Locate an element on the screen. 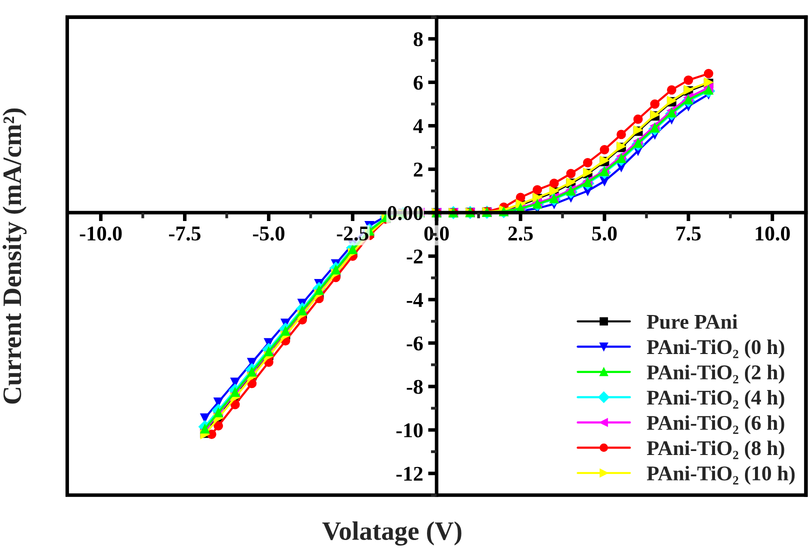 This screenshot has height=552, width=810. y-tick-label: -10 is located at coordinates (409, 430).